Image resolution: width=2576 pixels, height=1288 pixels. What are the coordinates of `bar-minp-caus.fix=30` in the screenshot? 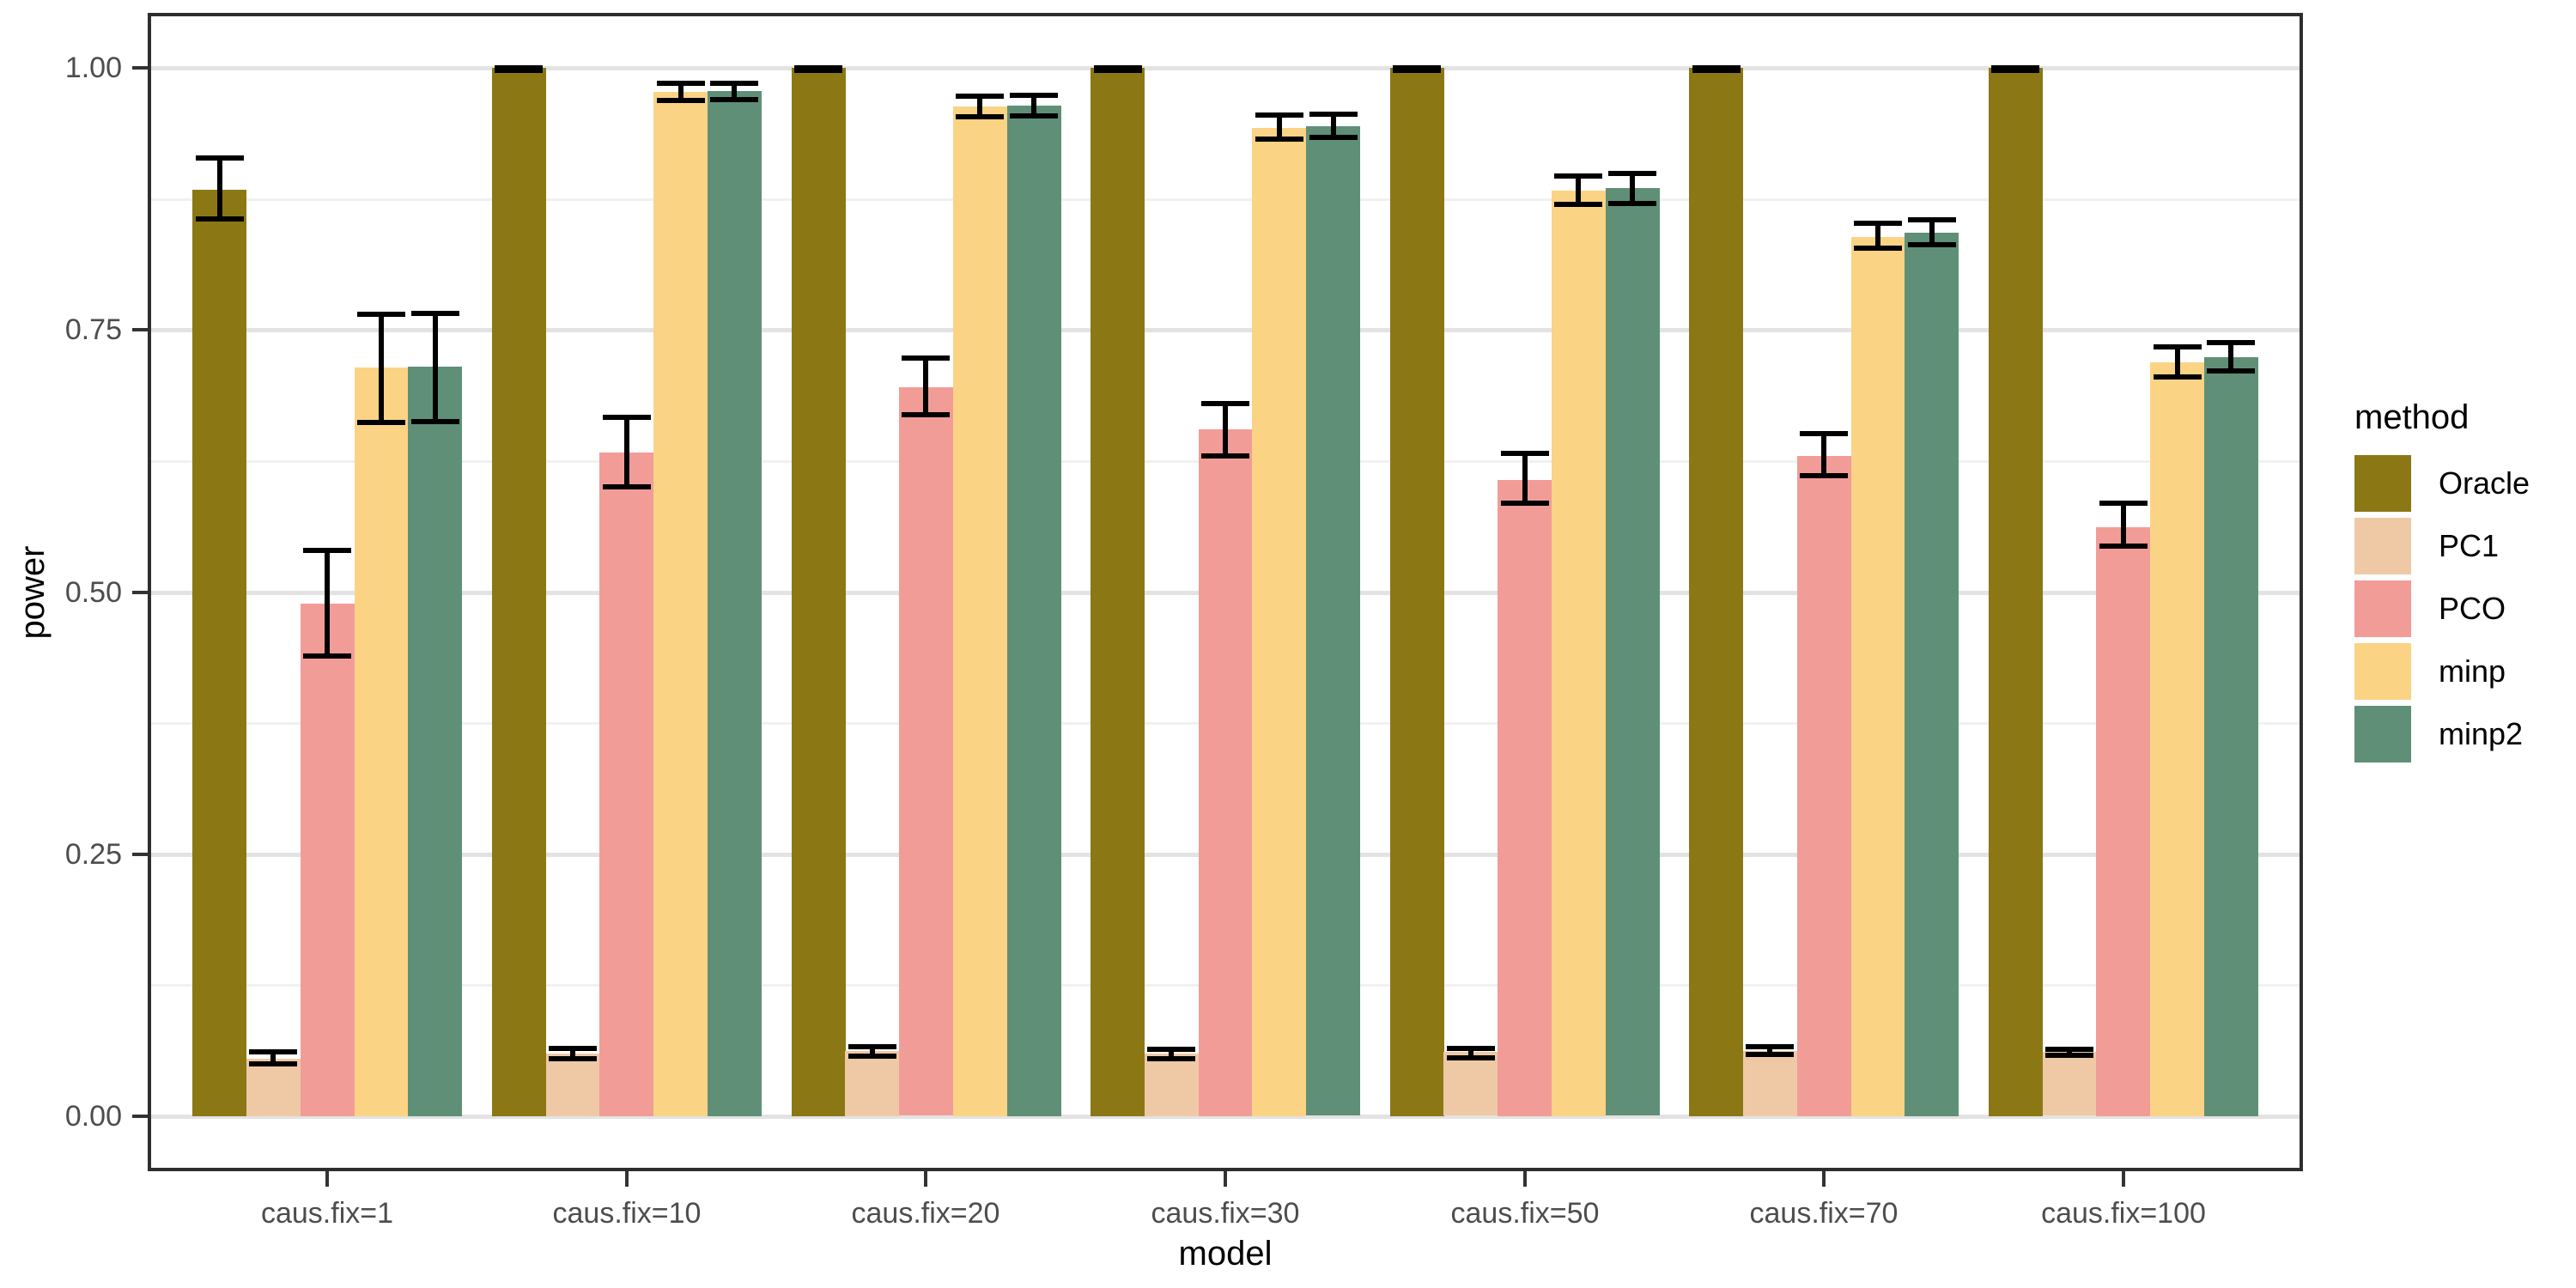 It's located at (1279, 622).